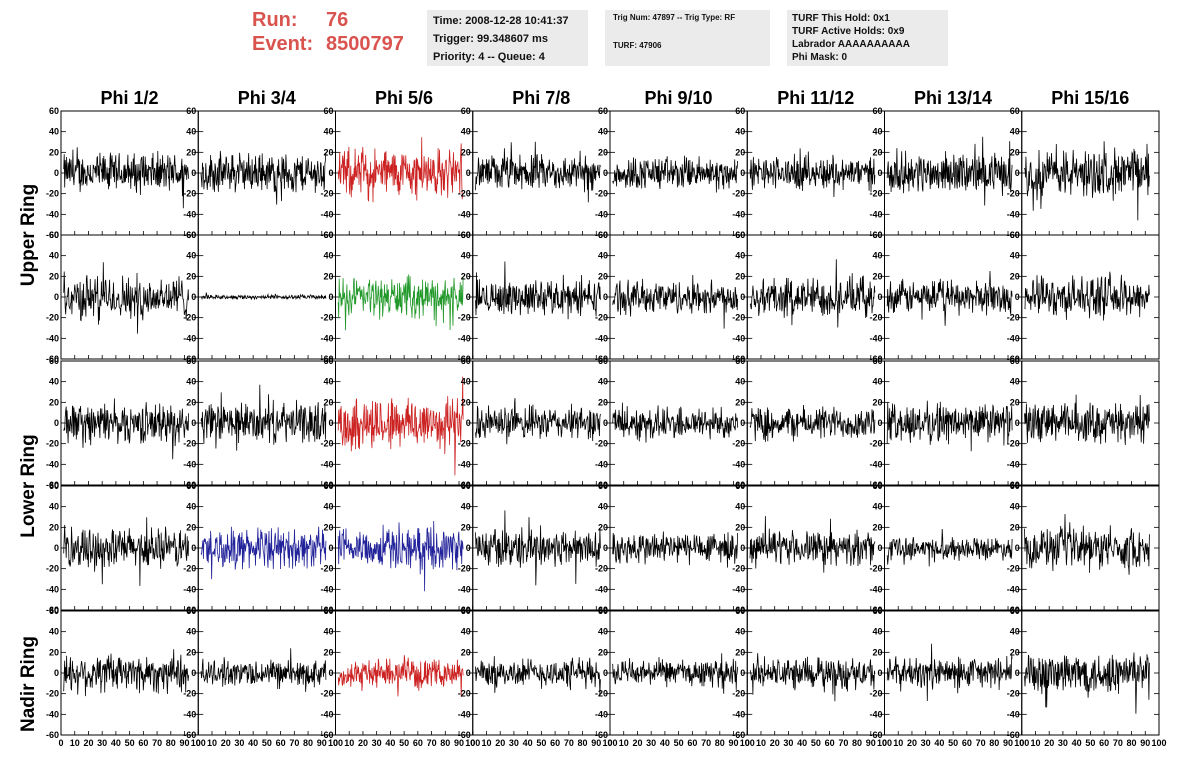 The image size is (1196, 772). Describe the element at coordinates (102, 743) in the screenshot. I see `xlabel-c1-3: 30` at that location.